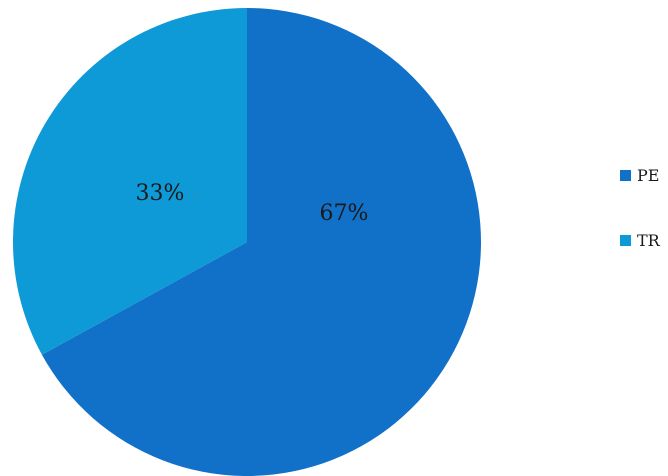 The height and width of the screenshot is (476, 668). What do you see at coordinates (649, 240) in the screenshot?
I see `legend-label-tr: TR` at bounding box center [649, 240].